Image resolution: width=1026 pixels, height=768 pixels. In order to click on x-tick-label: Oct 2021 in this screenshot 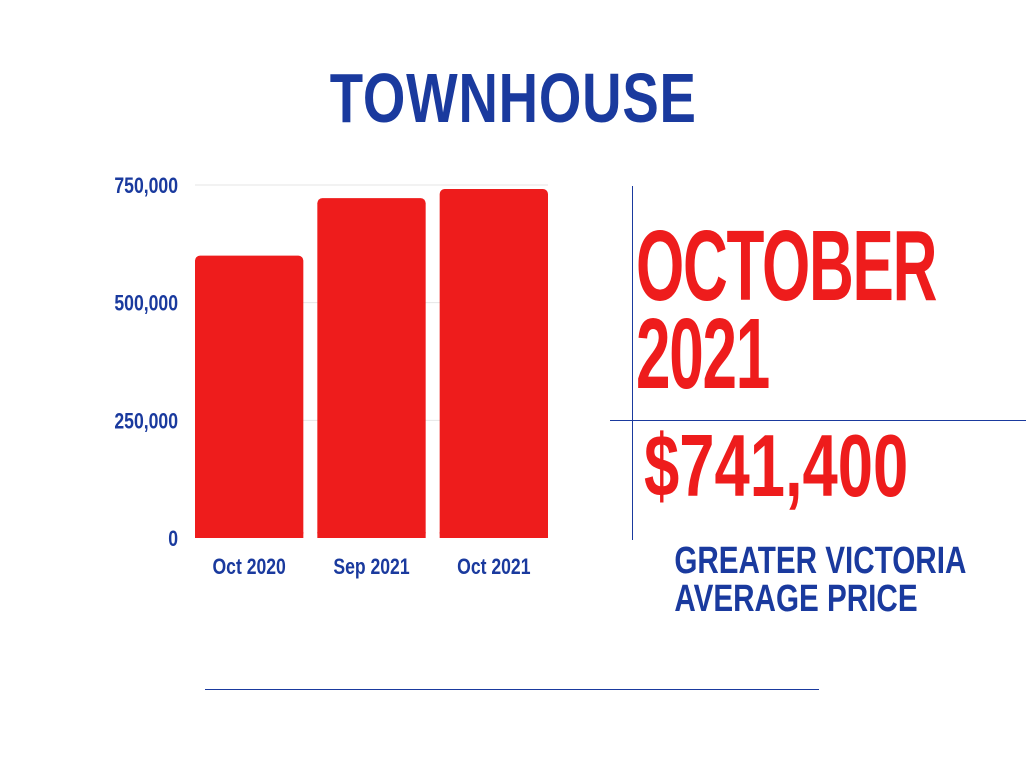, I will do `click(493, 567)`.